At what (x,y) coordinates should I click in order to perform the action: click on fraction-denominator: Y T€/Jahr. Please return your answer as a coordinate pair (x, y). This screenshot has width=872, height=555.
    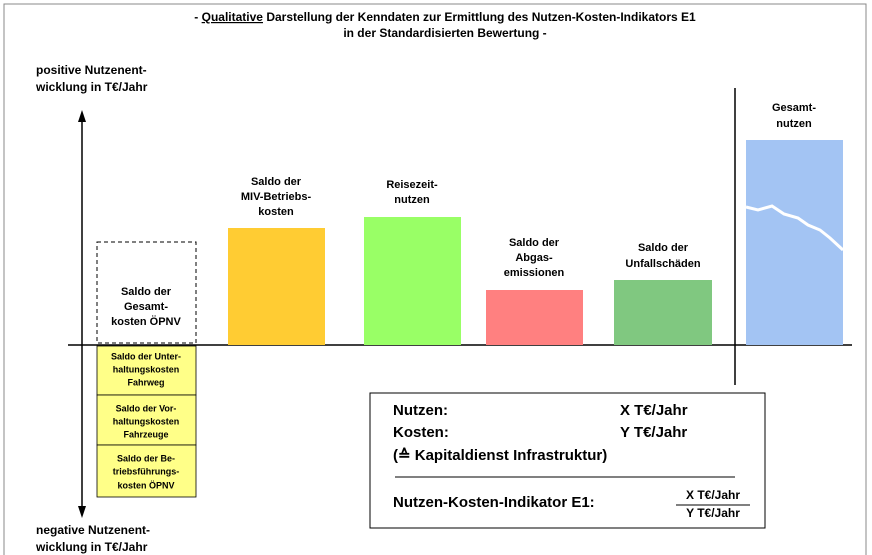
    Looking at the image, I should click on (713, 513).